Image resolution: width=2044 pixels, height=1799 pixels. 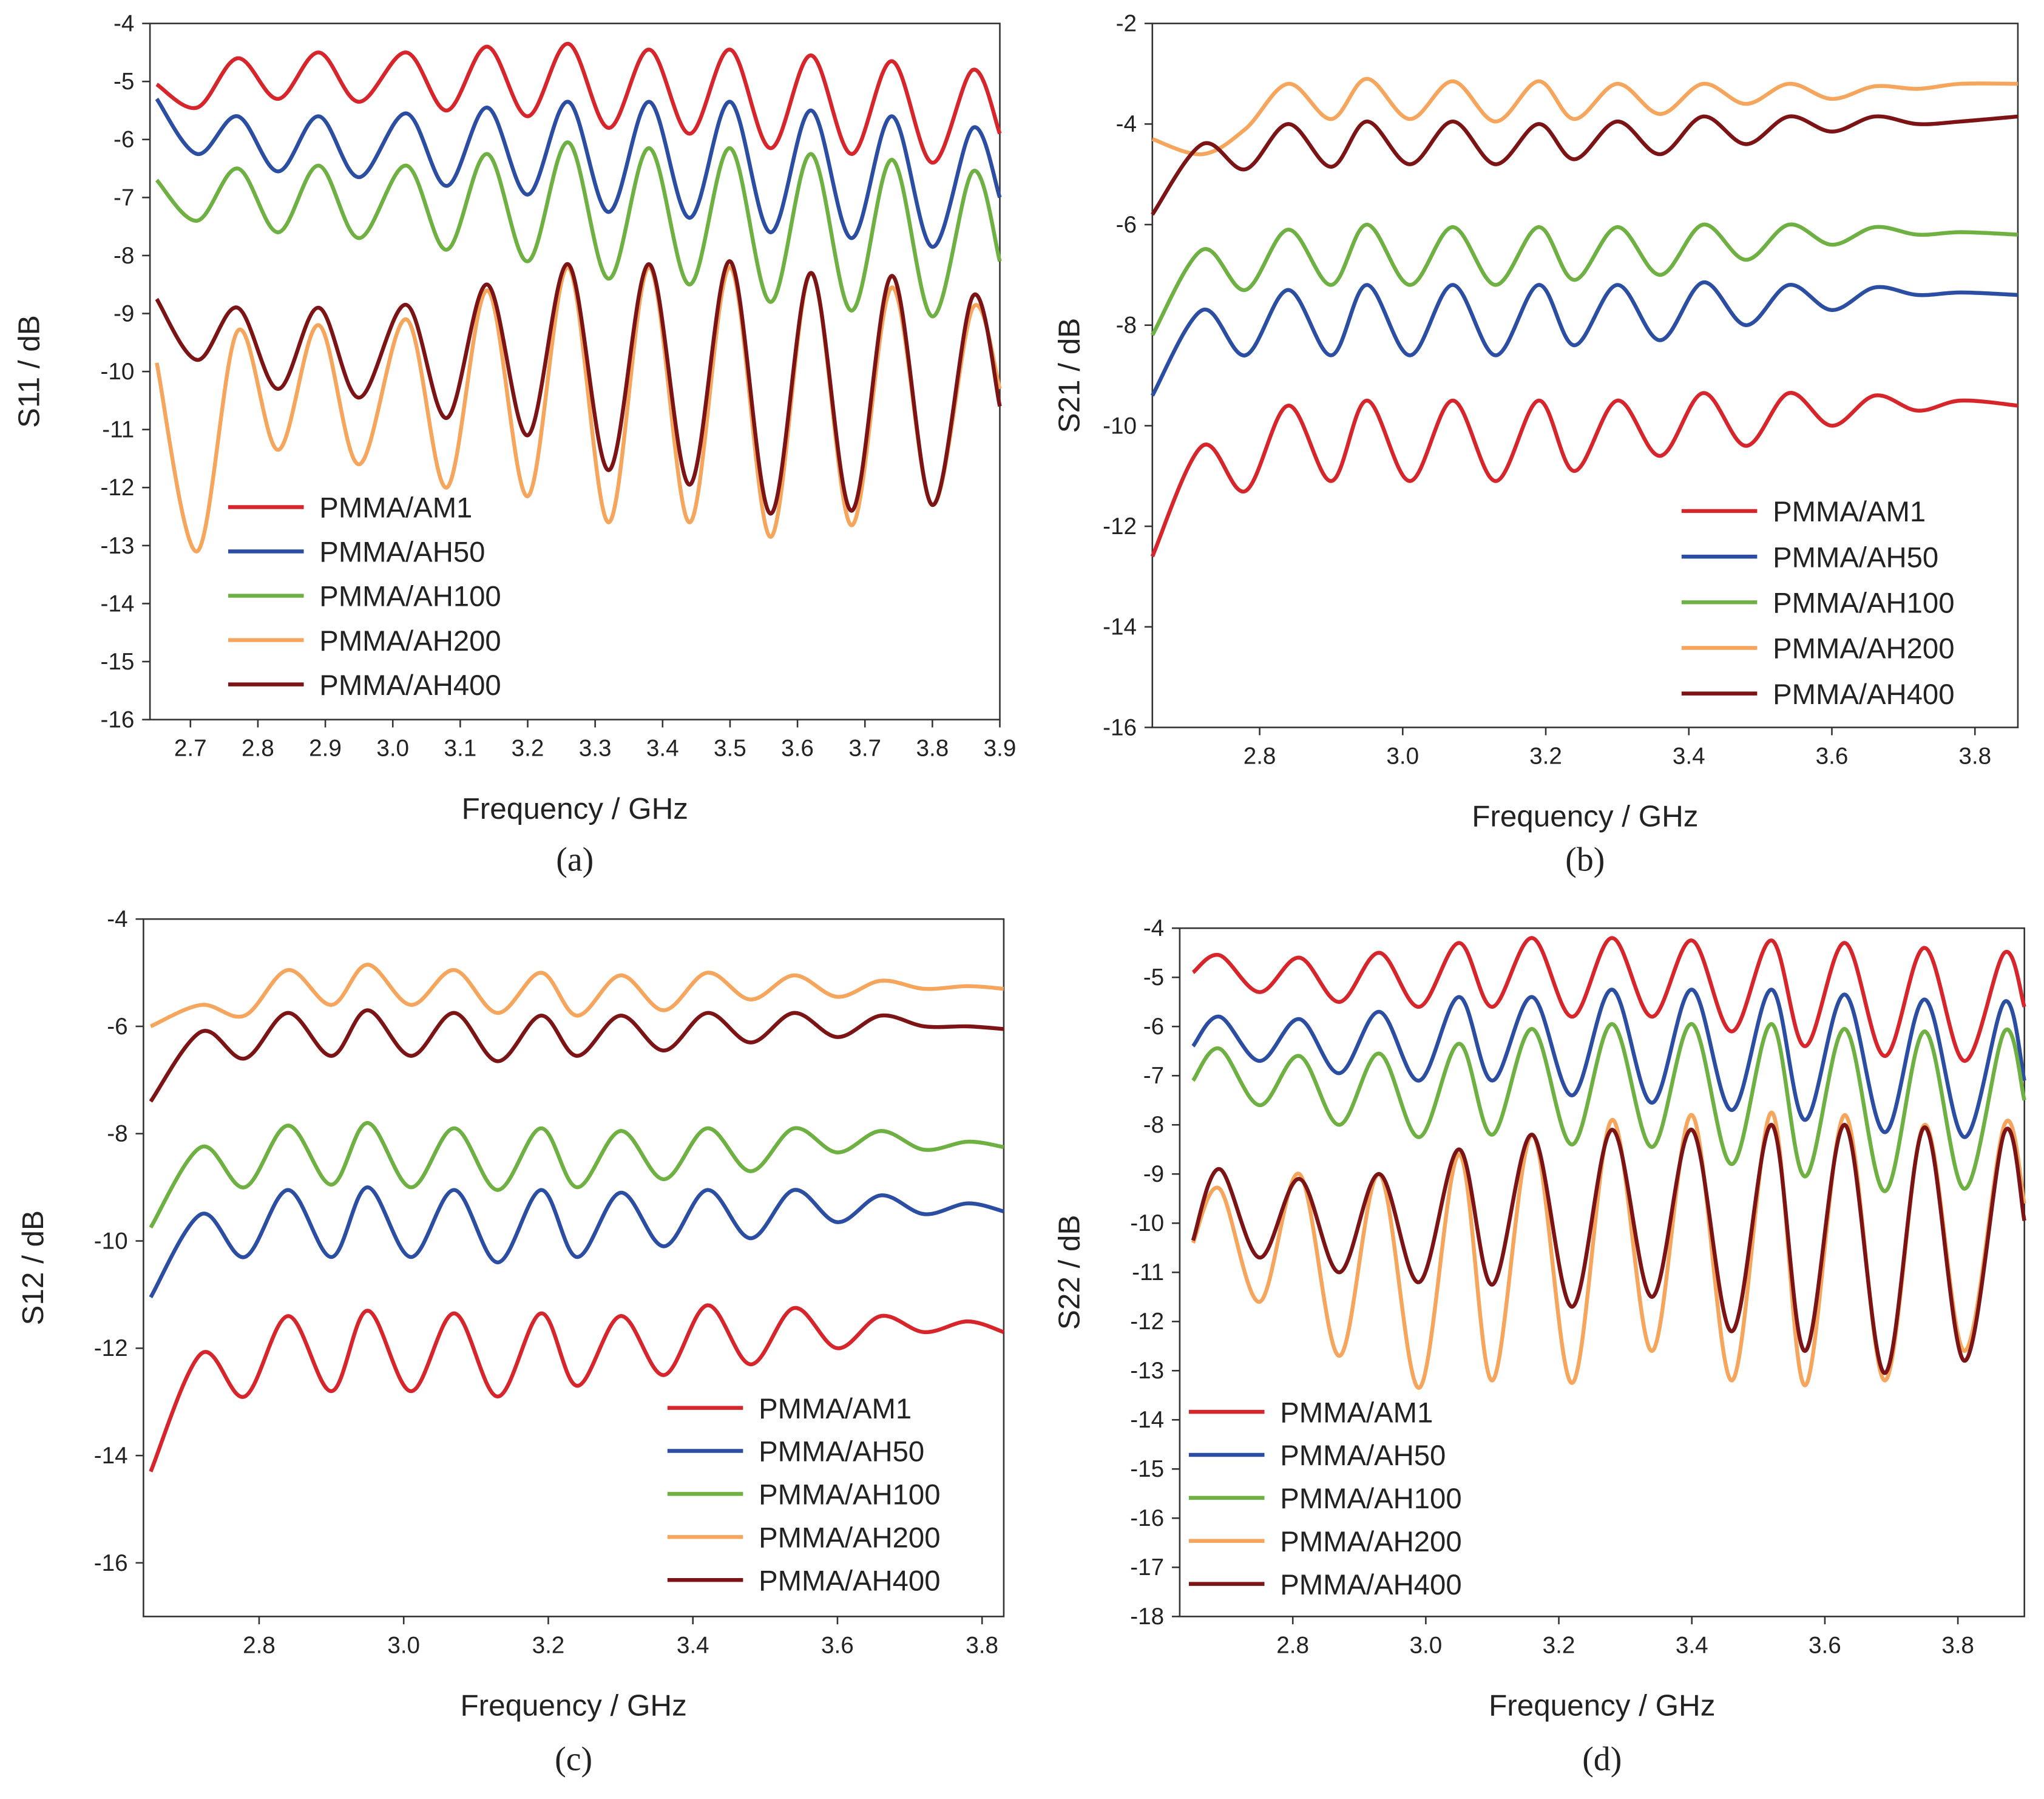 I want to click on y-tick-label: -11, so click(x=1148, y=1272).